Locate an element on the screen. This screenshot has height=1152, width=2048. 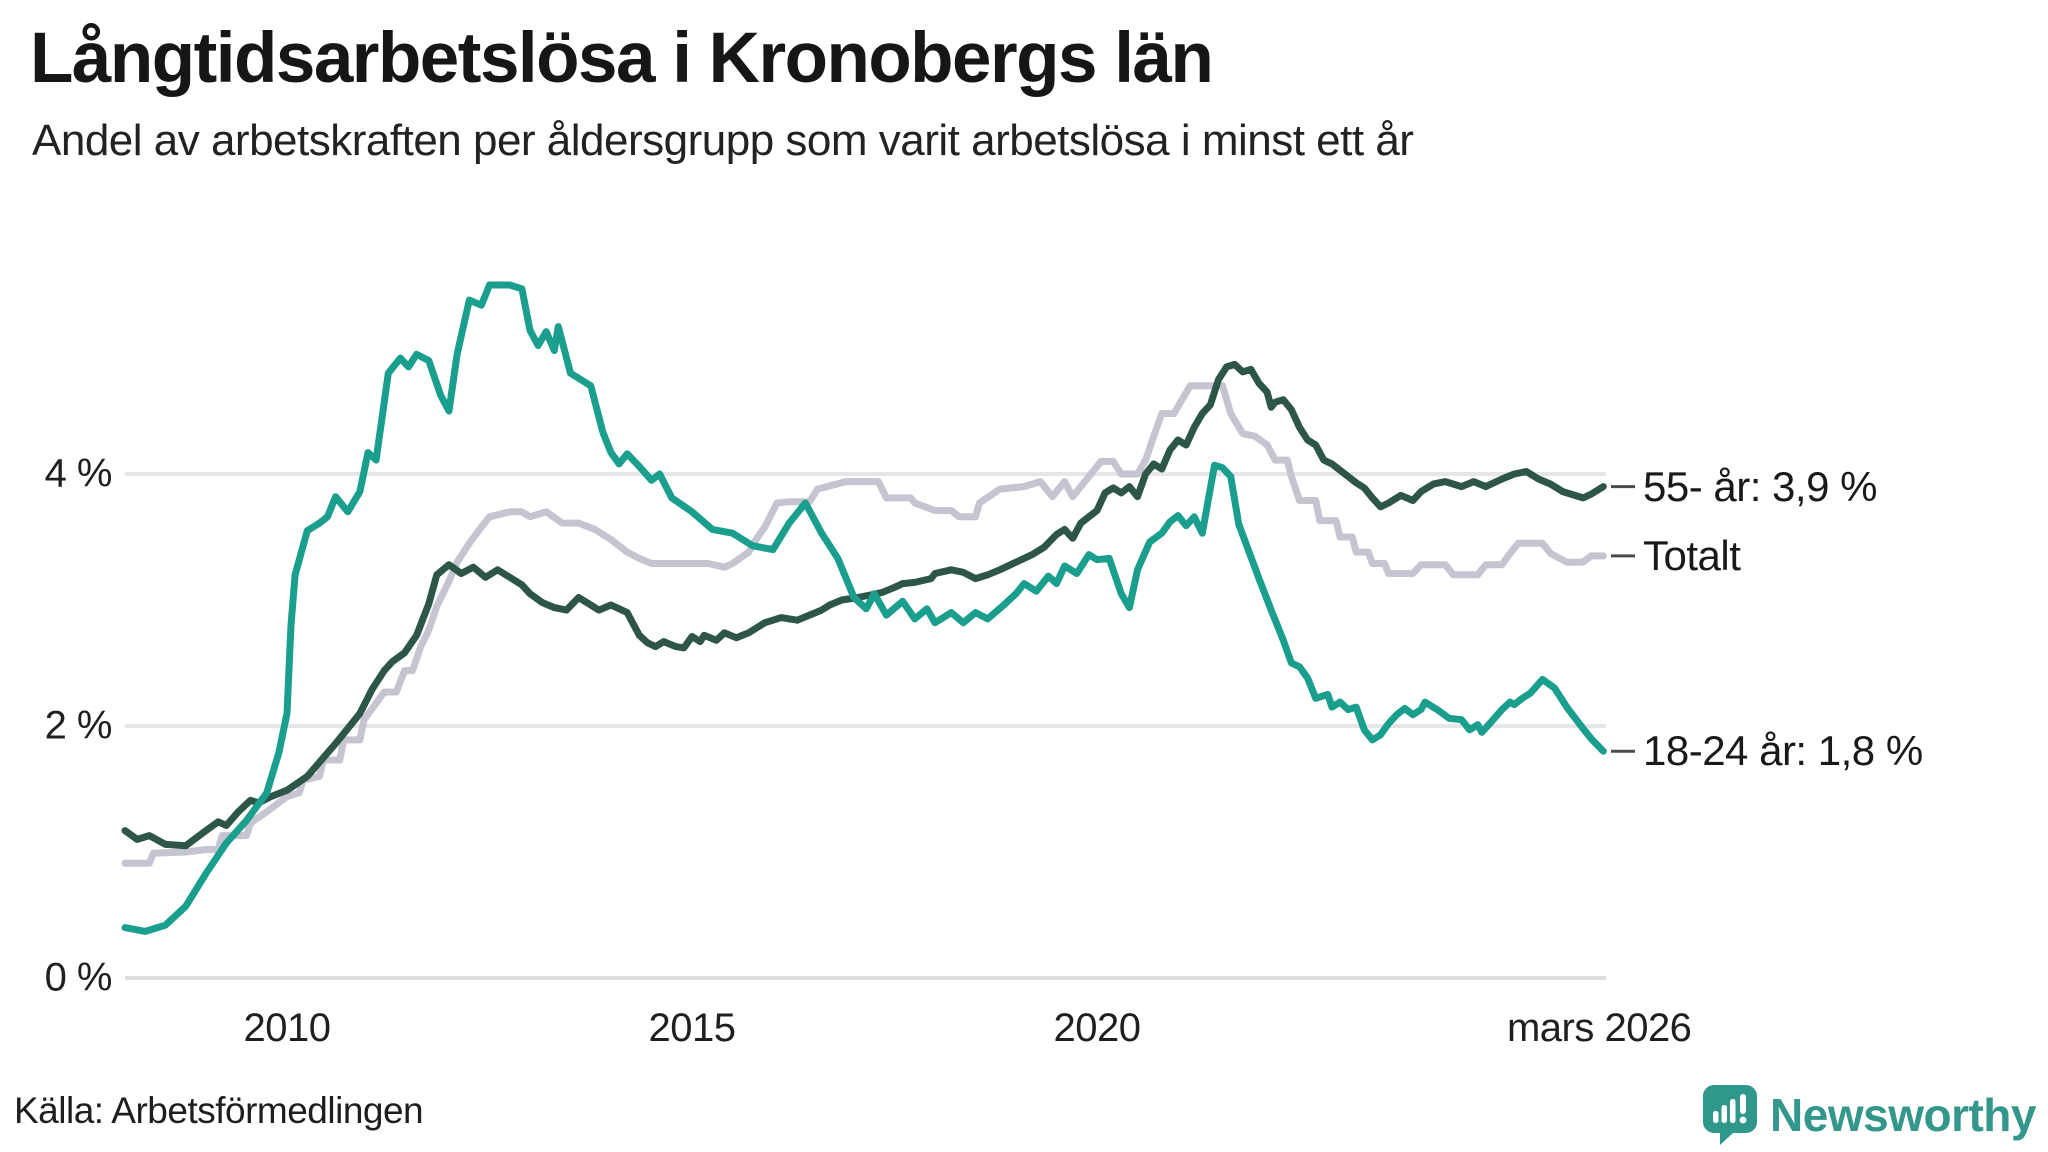
page-title: Långtidsarbetslösa i Kronobergs län is located at coordinates (622, 58).